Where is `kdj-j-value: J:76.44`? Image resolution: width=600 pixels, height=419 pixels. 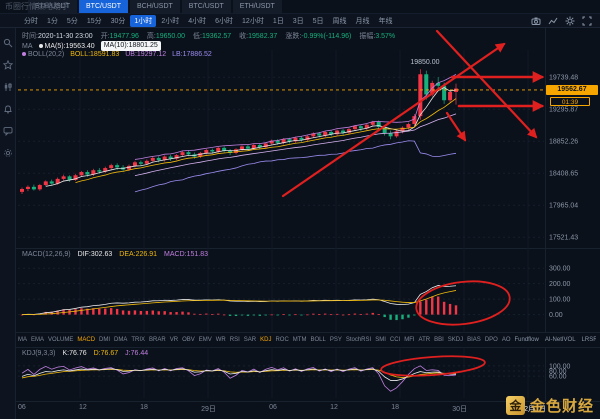
kdj-j-value: J:76.44 is located at coordinates (137, 353).